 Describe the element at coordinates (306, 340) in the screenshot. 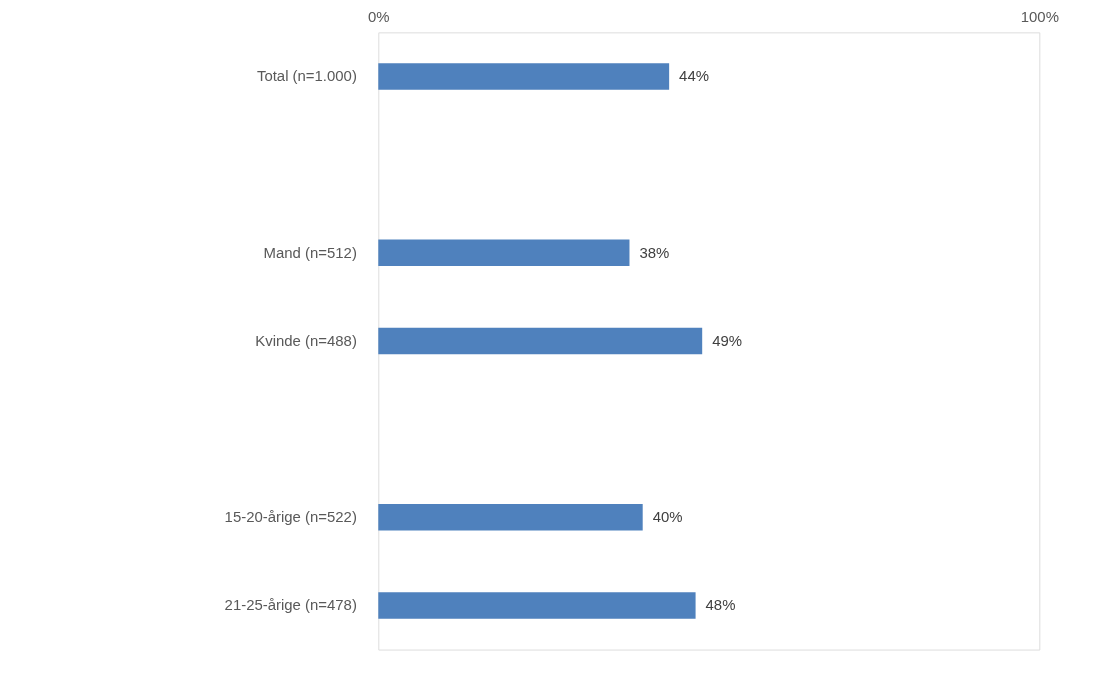

I see `y-tick-label: Kvinde (n=488)` at that location.